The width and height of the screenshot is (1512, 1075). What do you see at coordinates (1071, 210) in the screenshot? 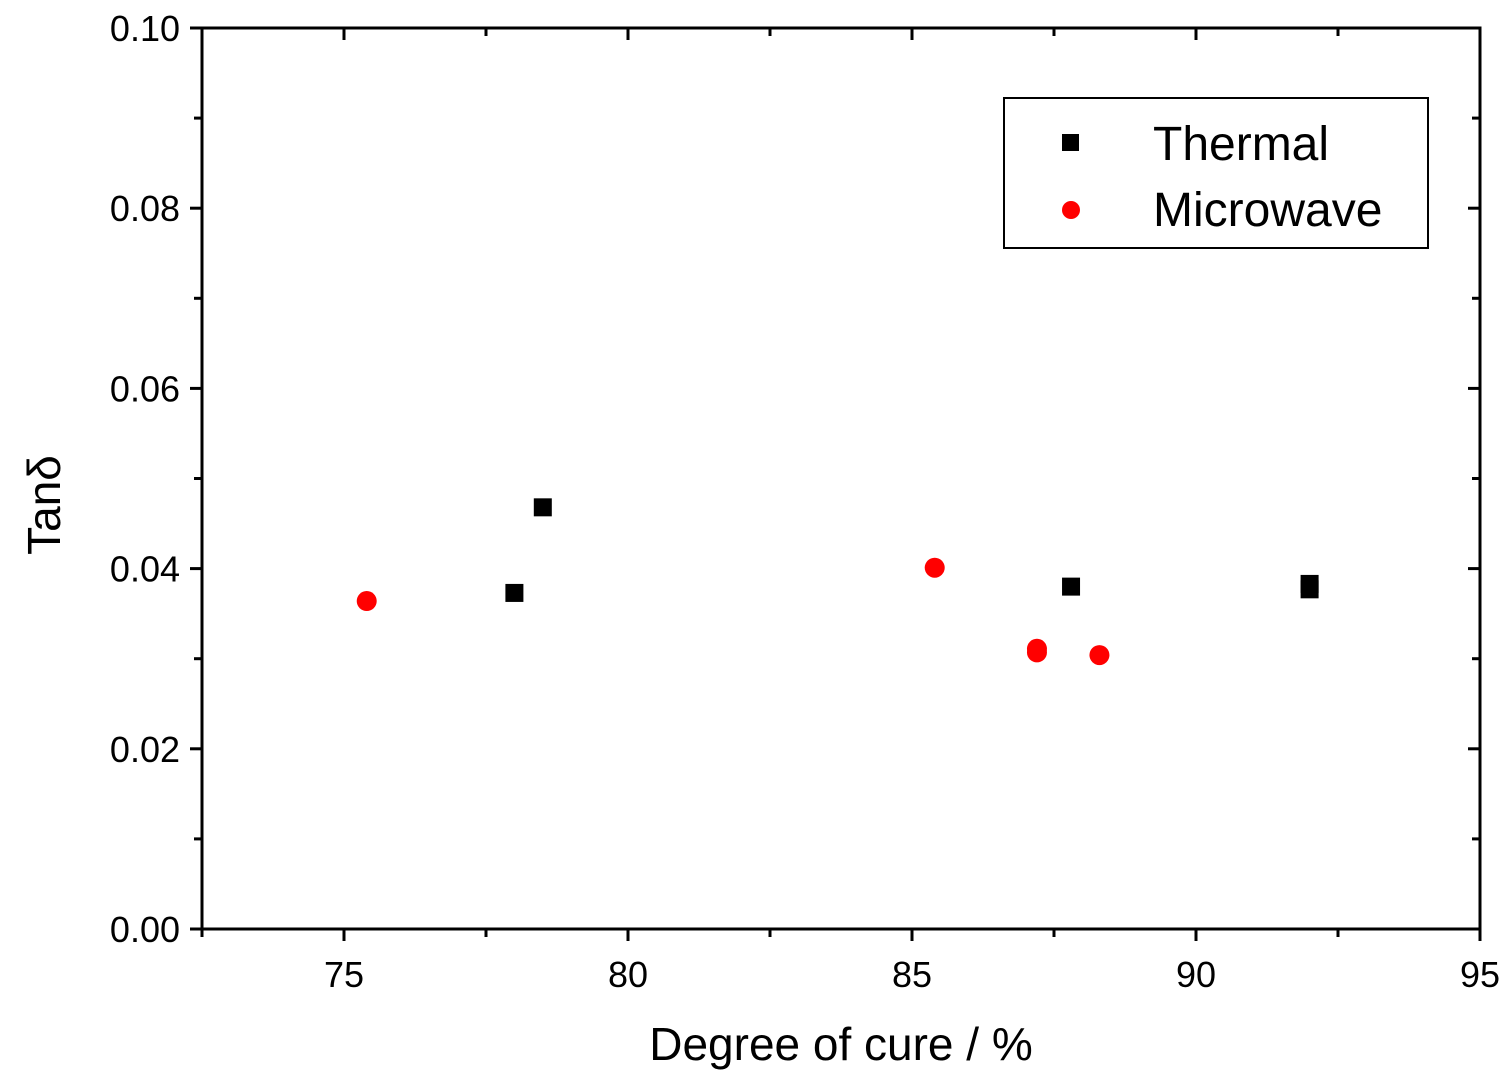
I see `legend-marker-microwave` at bounding box center [1071, 210].